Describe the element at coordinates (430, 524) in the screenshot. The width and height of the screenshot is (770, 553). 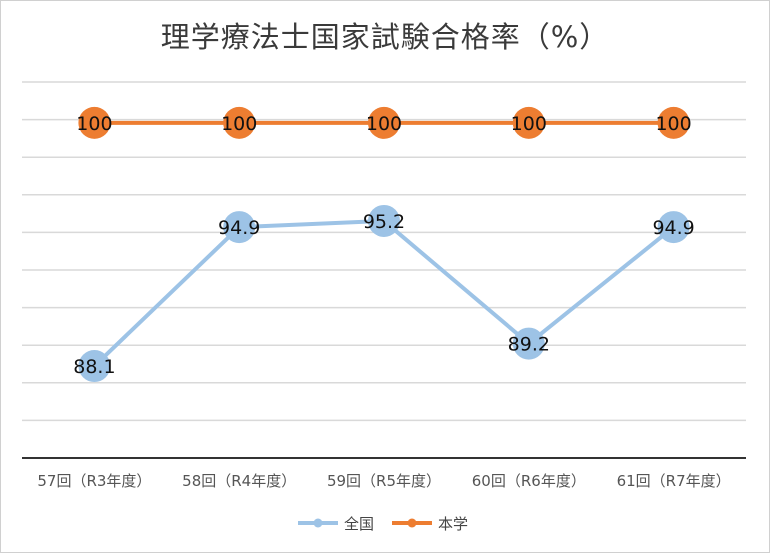
I see `legend-item: 本学` at that location.